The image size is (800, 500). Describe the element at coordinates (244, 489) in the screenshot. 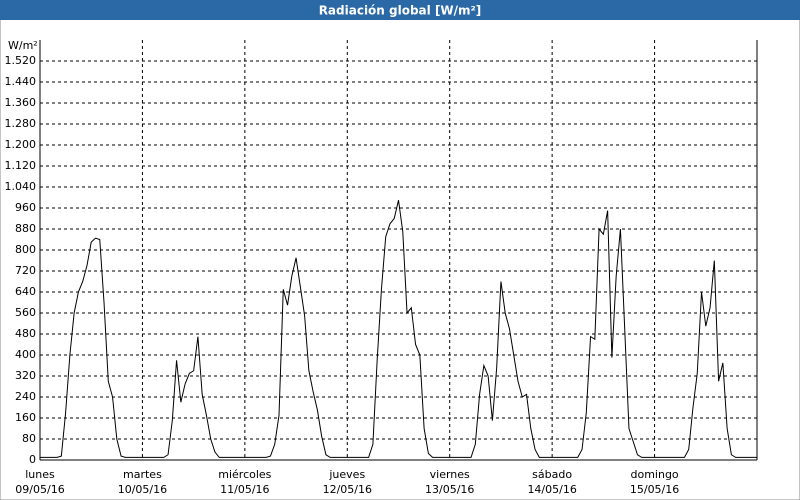

I see `x-tick-date: 11/05/16` at that location.